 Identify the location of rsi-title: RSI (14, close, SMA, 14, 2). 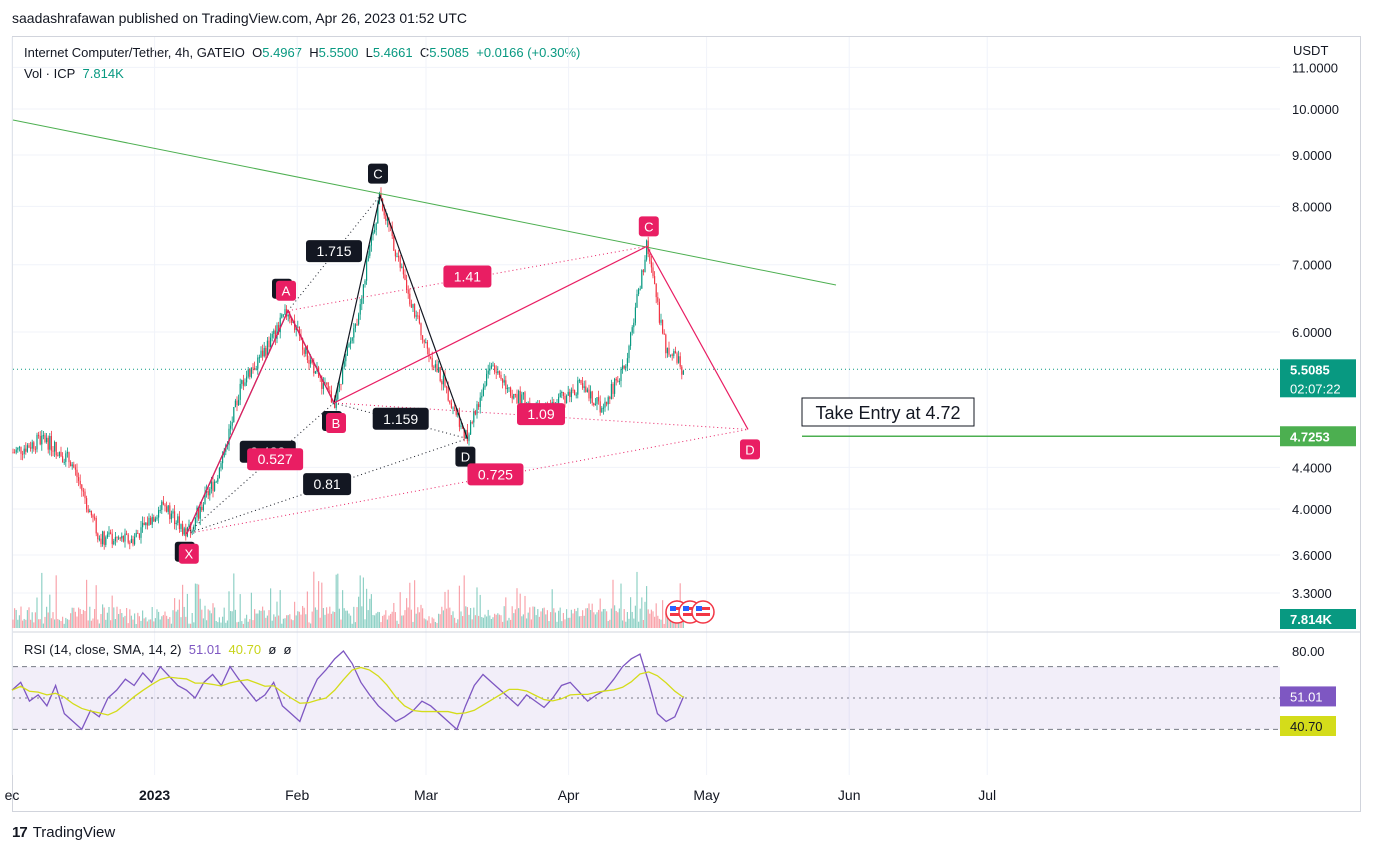
(103, 649).